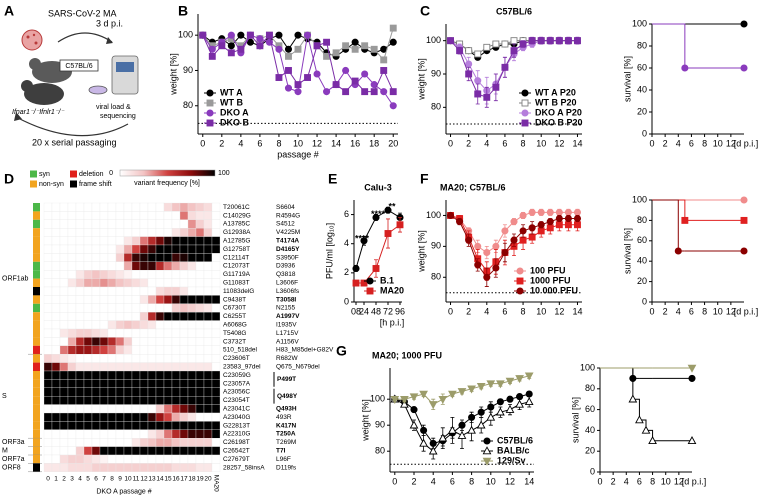 The width and height of the screenshot is (763, 504). I want to click on y-axis-label: survival [%], so click(627, 79).